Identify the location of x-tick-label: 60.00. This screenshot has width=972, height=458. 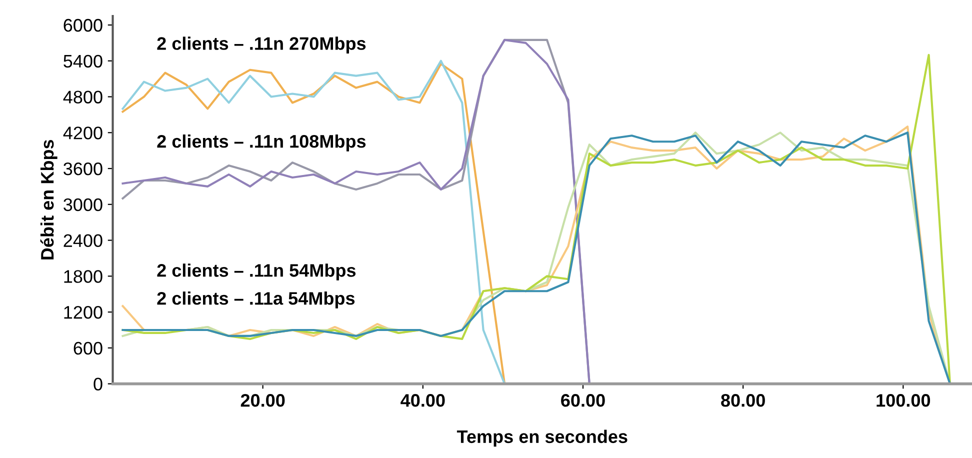
(583, 400).